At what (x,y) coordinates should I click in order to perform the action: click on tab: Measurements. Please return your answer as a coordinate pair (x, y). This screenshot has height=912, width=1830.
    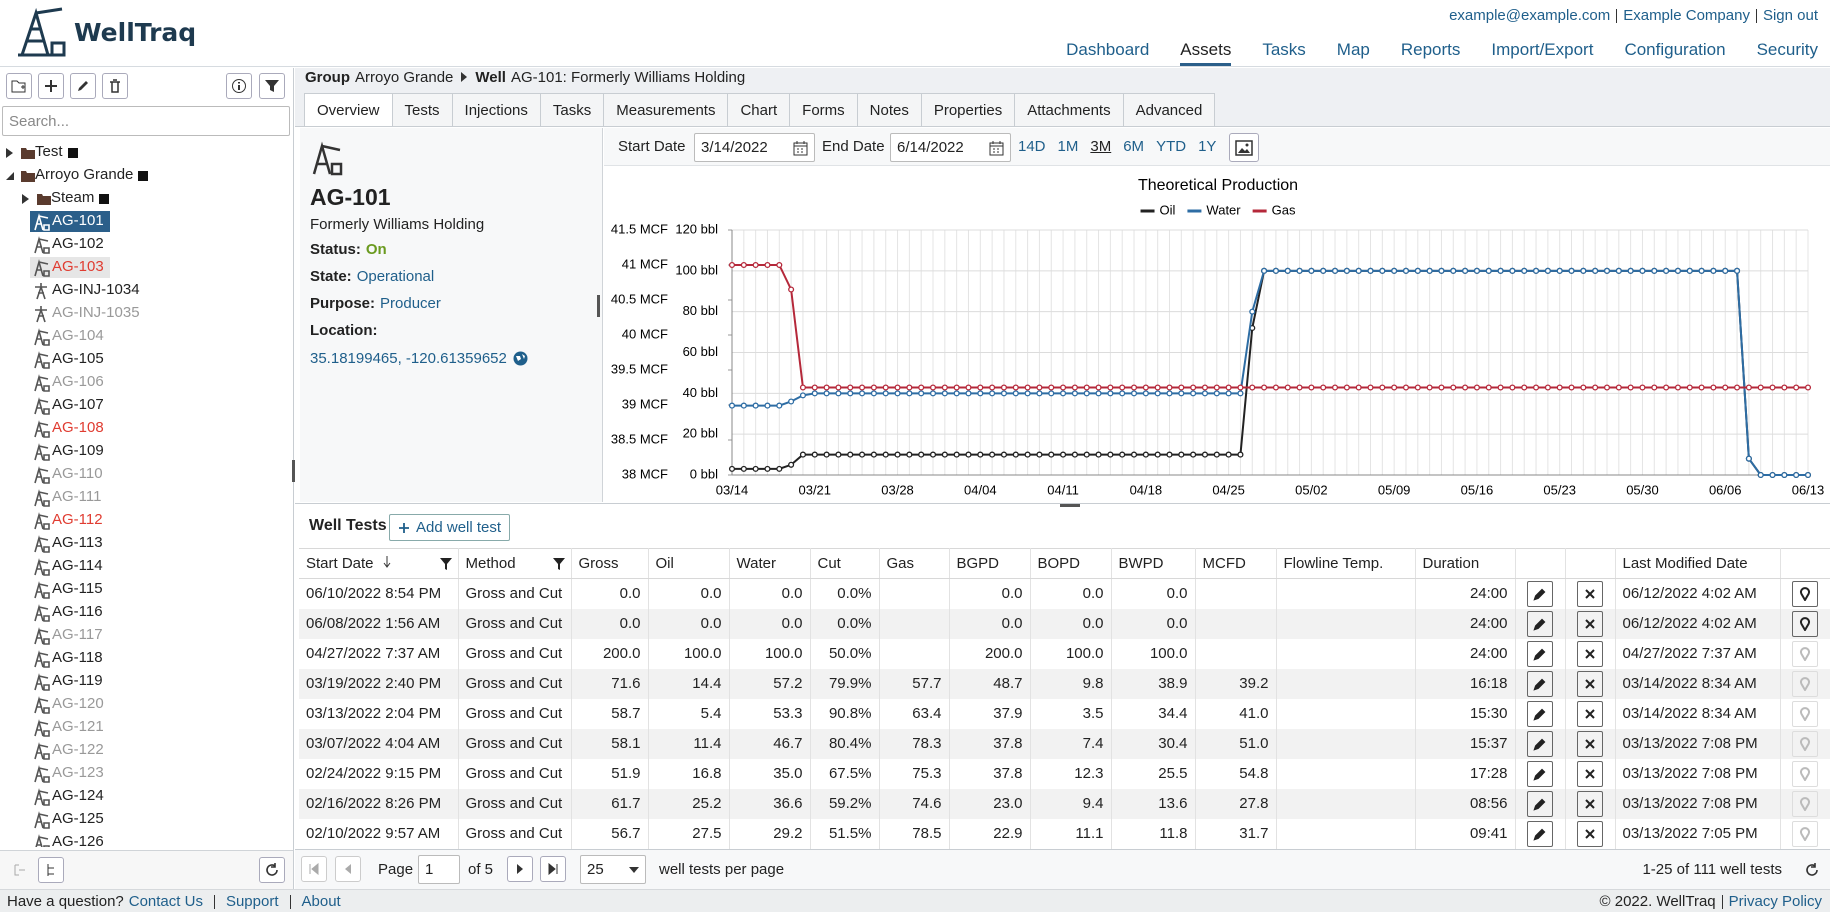
    Looking at the image, I should click on (666, 110).